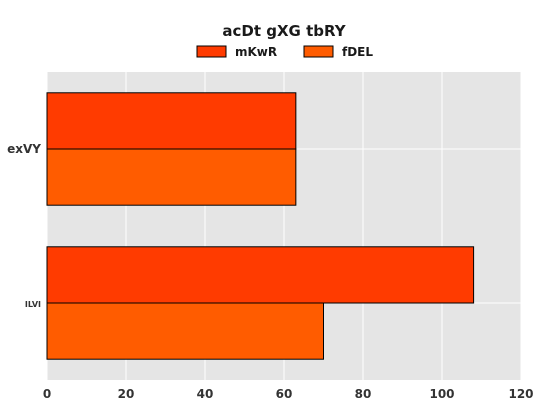 The image size is (544, 408). What do you see at coordinates (520, 394) in the screenshot?
I see `x-tick-label: 120` at bounding box center [520, 394].